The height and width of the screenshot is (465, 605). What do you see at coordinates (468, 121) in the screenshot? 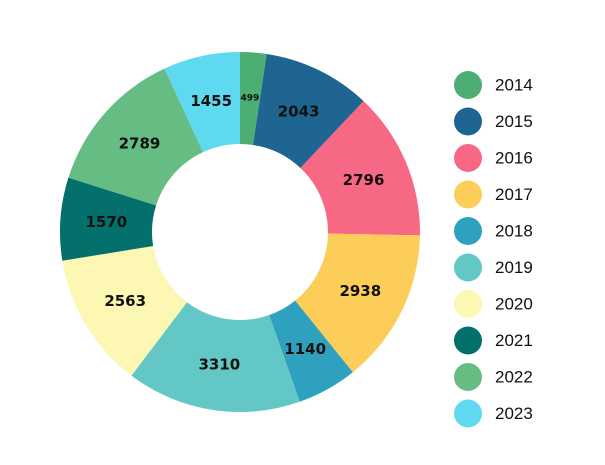
I see `legend-swatch-2015` at bounding box center [468, 121].